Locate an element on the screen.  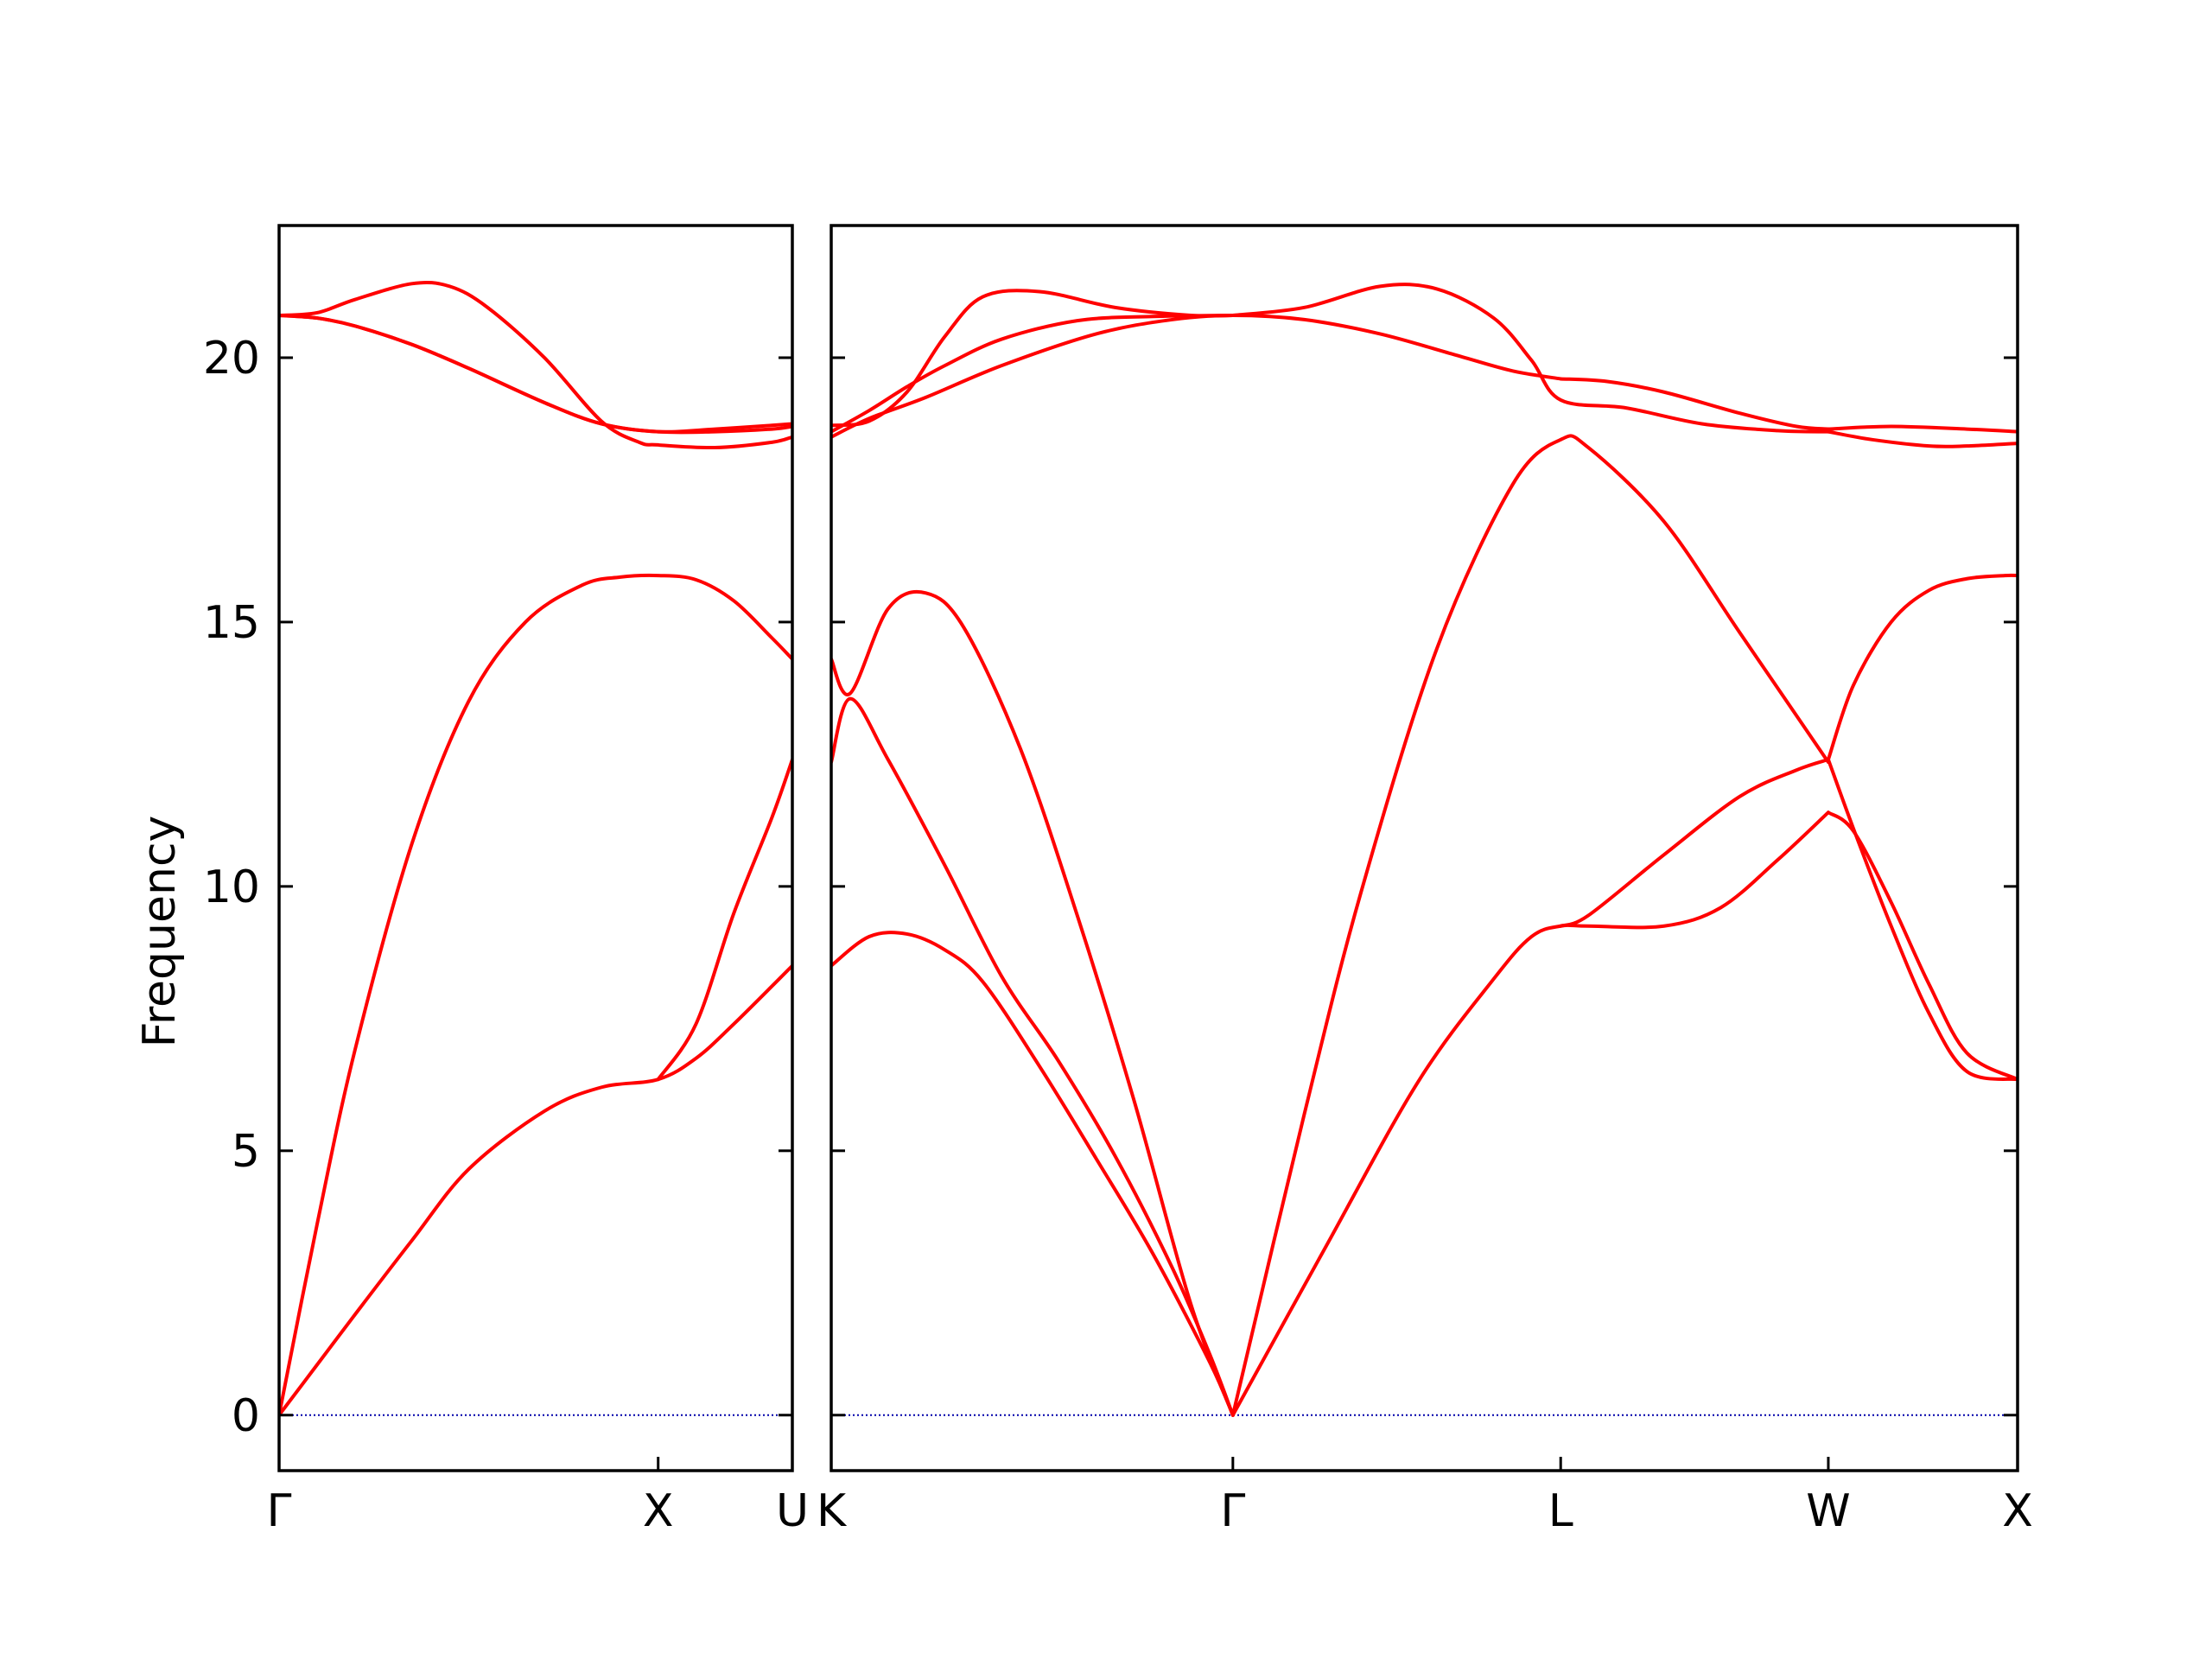
x-tick-label: K is located at coordinates (832, 1511).